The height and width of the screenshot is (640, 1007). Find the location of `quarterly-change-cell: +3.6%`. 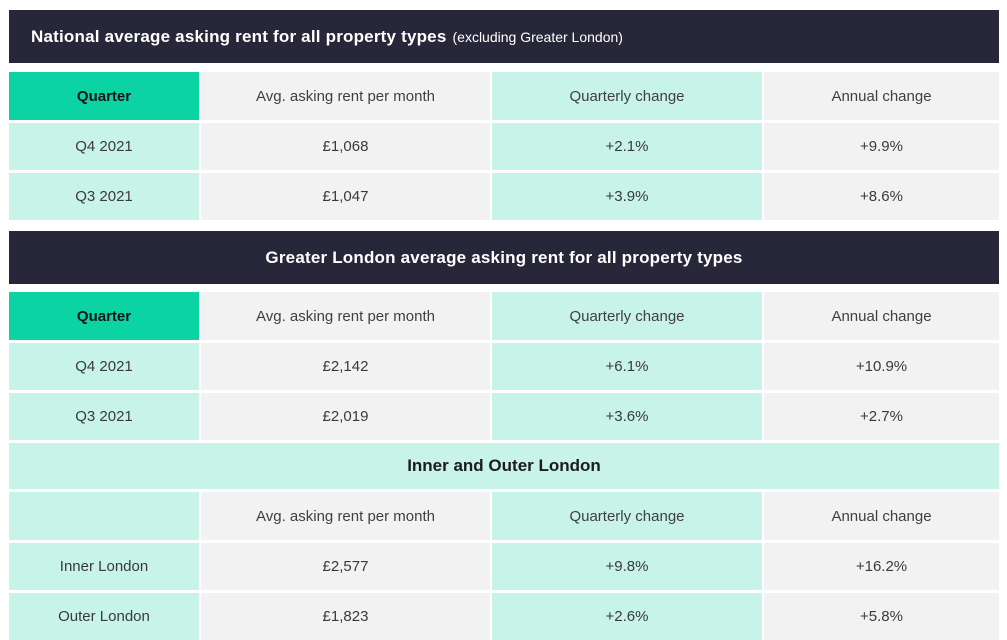

quarterly-change-cell: +3.6% is located at coordinates (627, 416).